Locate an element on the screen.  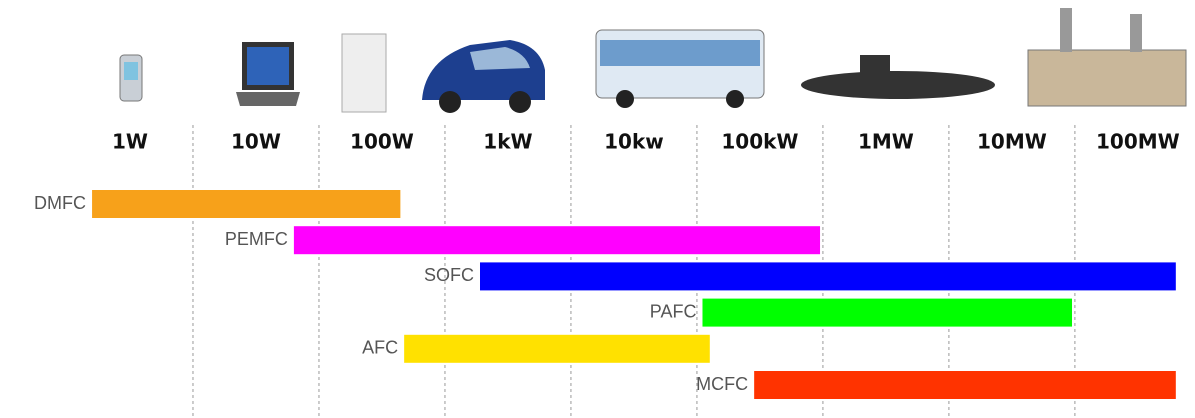
bar-label: PAFC is located at coordinates (673, 311).